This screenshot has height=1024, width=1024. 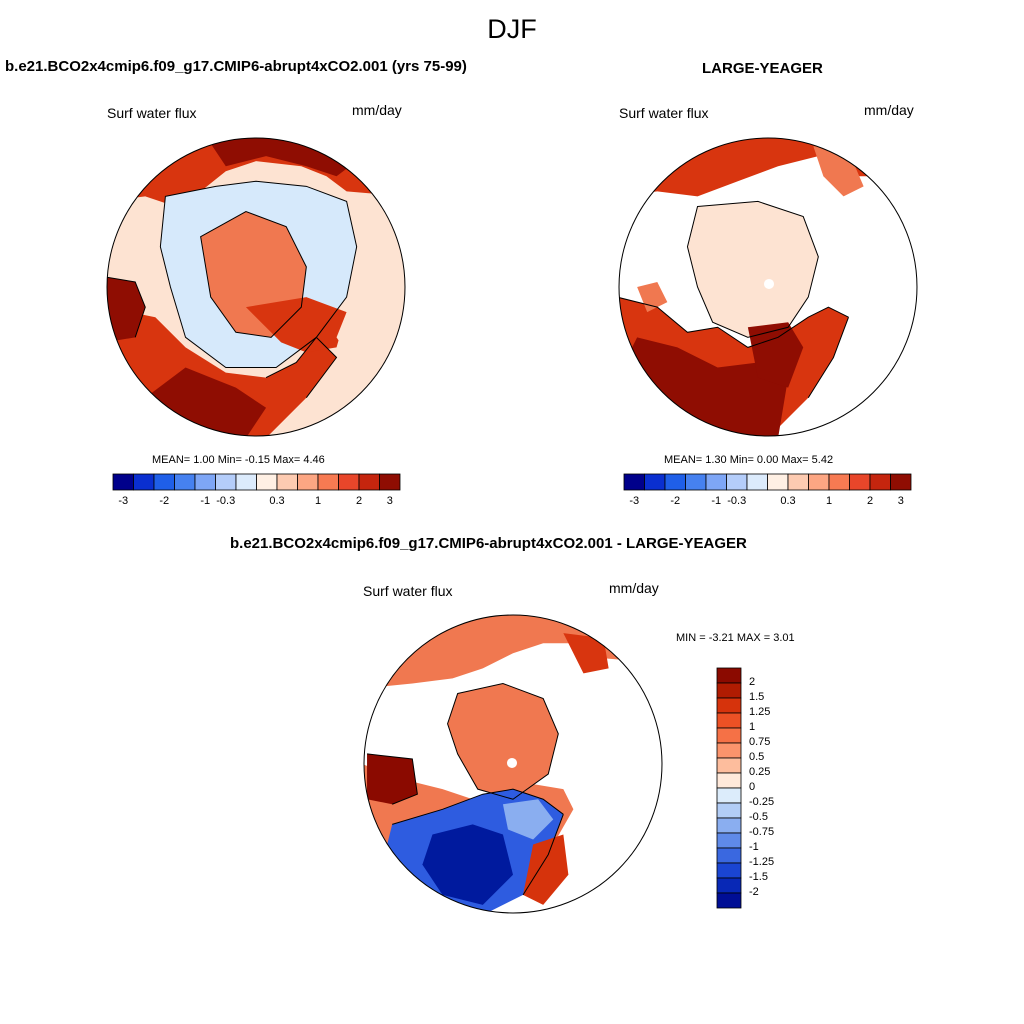 I want to click on panel1-colorbar-tick-label: 0.3, so click(x=277, y=501).